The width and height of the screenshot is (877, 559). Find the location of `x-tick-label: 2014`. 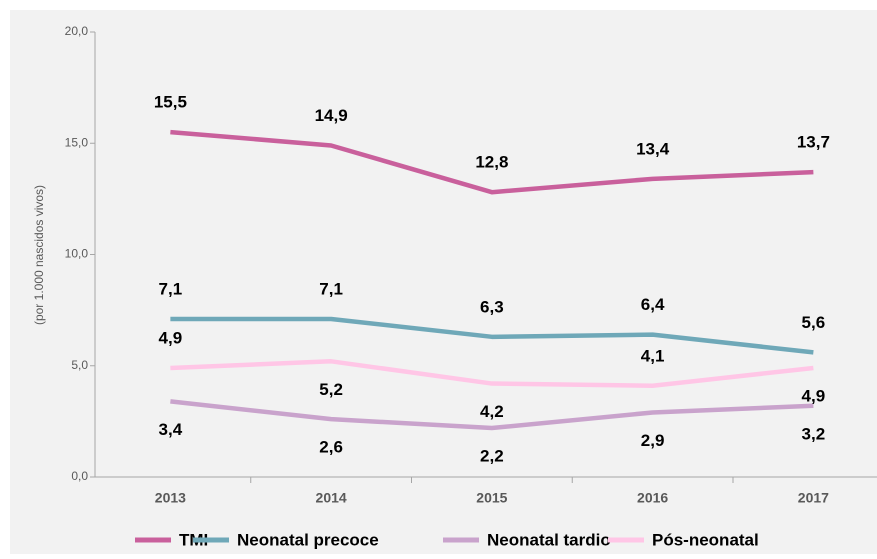

x-tick-label: 2014 is located at coordinates (331, 498).